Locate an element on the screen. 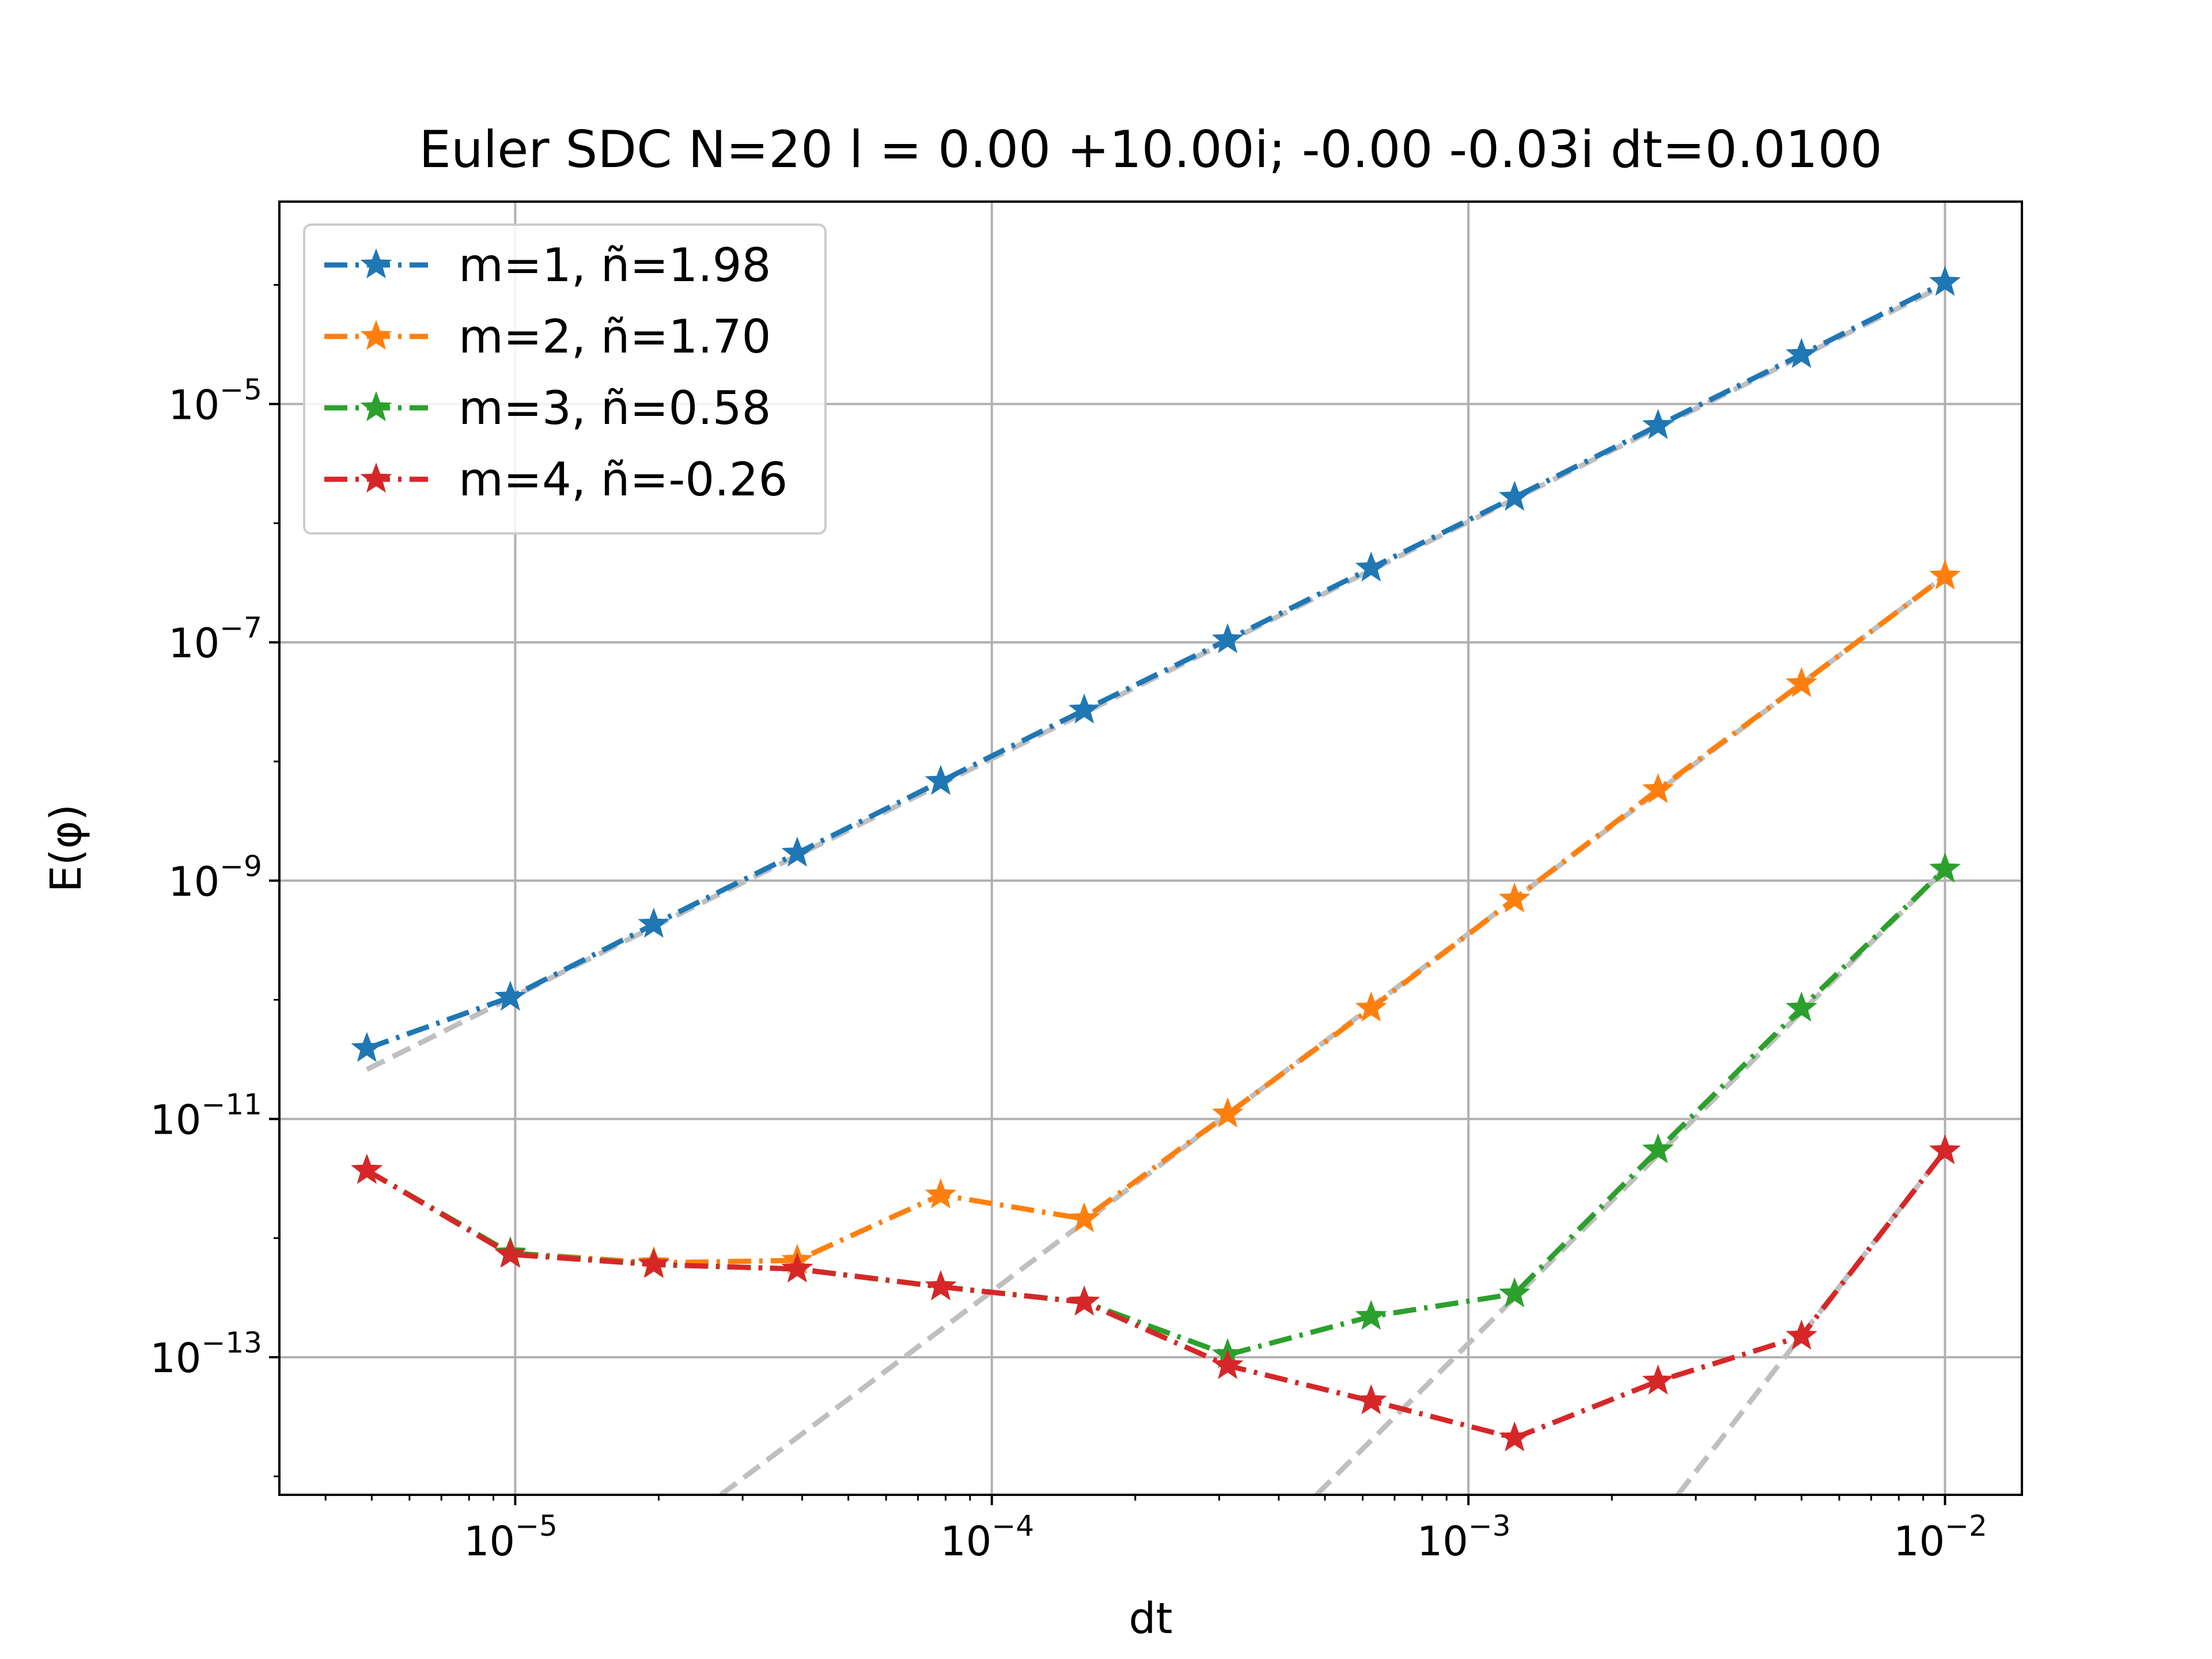 The image size is (2212, 1659). x-tick-labels: 10⁻⁵ 10⁻⁴ 10⁻³ 10⁻² is located at coordinates (1225, 1537).